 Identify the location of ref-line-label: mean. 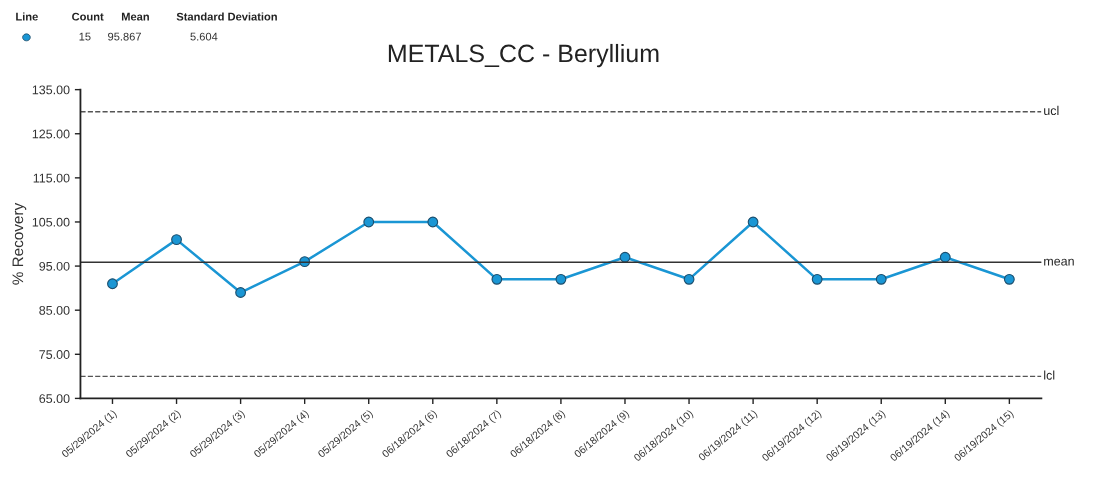
(1059, 262).